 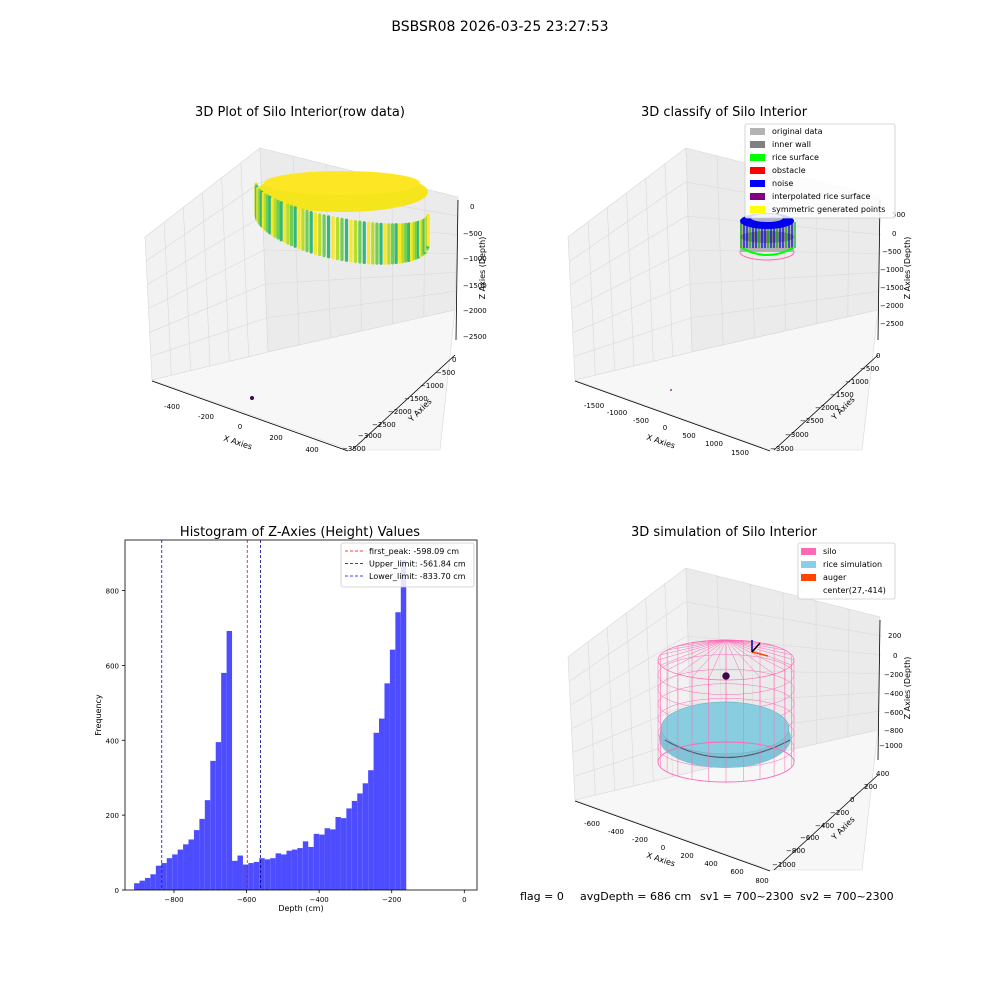 I want to click on x-tick-label: -200, so click(x=206, y=417).